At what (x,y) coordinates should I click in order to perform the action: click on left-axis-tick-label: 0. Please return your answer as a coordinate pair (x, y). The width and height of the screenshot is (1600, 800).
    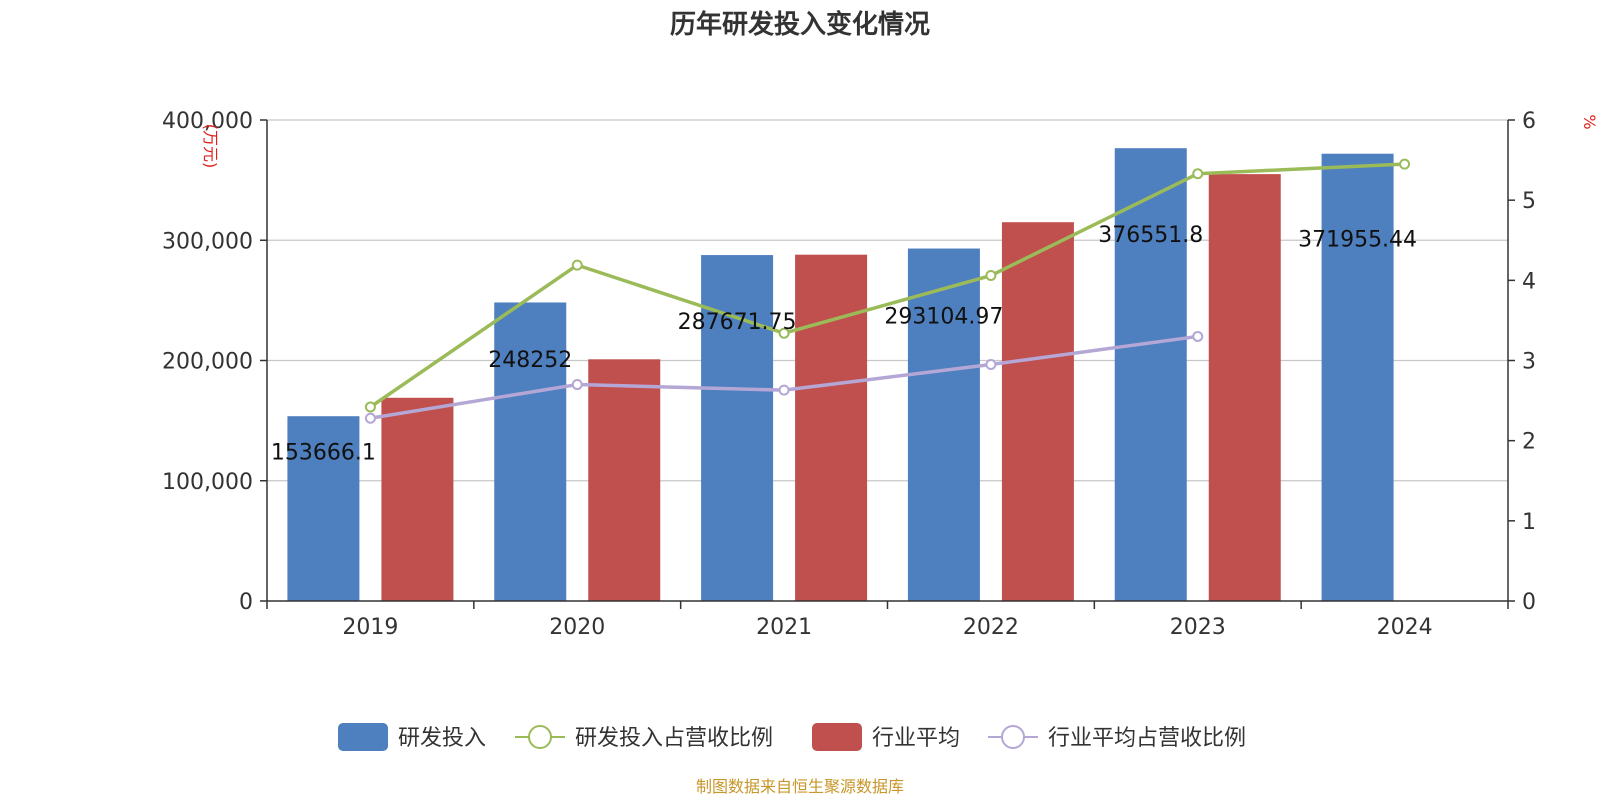
    Looking at the image, I should click on (246, 602).